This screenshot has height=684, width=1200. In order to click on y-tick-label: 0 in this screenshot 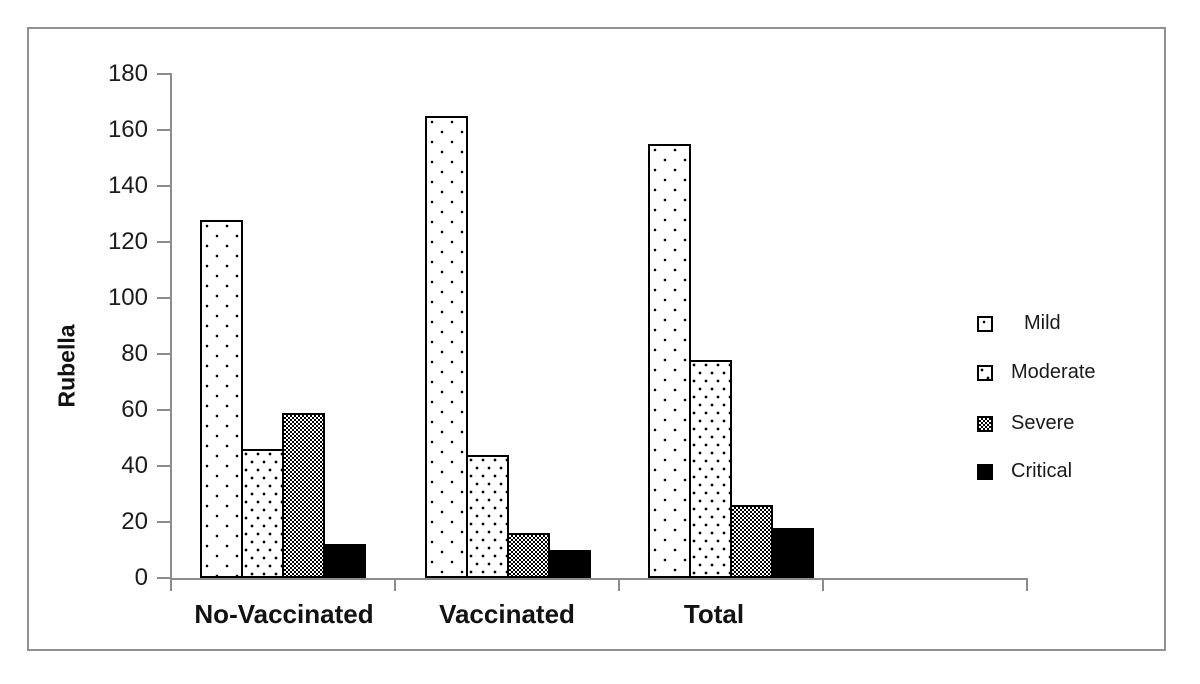, I will do `click(141, 577)`.